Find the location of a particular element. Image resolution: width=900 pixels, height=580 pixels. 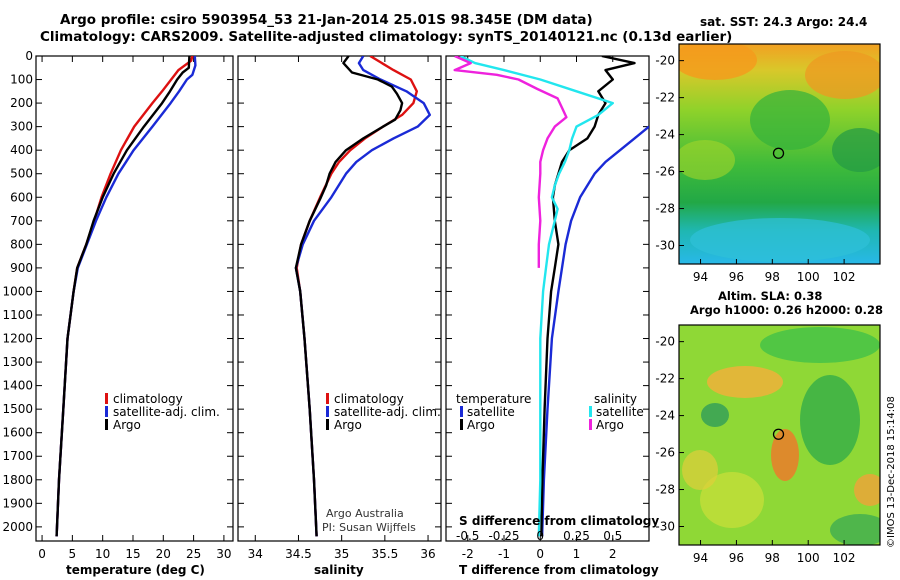

depth-tick-label: 1700 is located at coordinates (17, 456).